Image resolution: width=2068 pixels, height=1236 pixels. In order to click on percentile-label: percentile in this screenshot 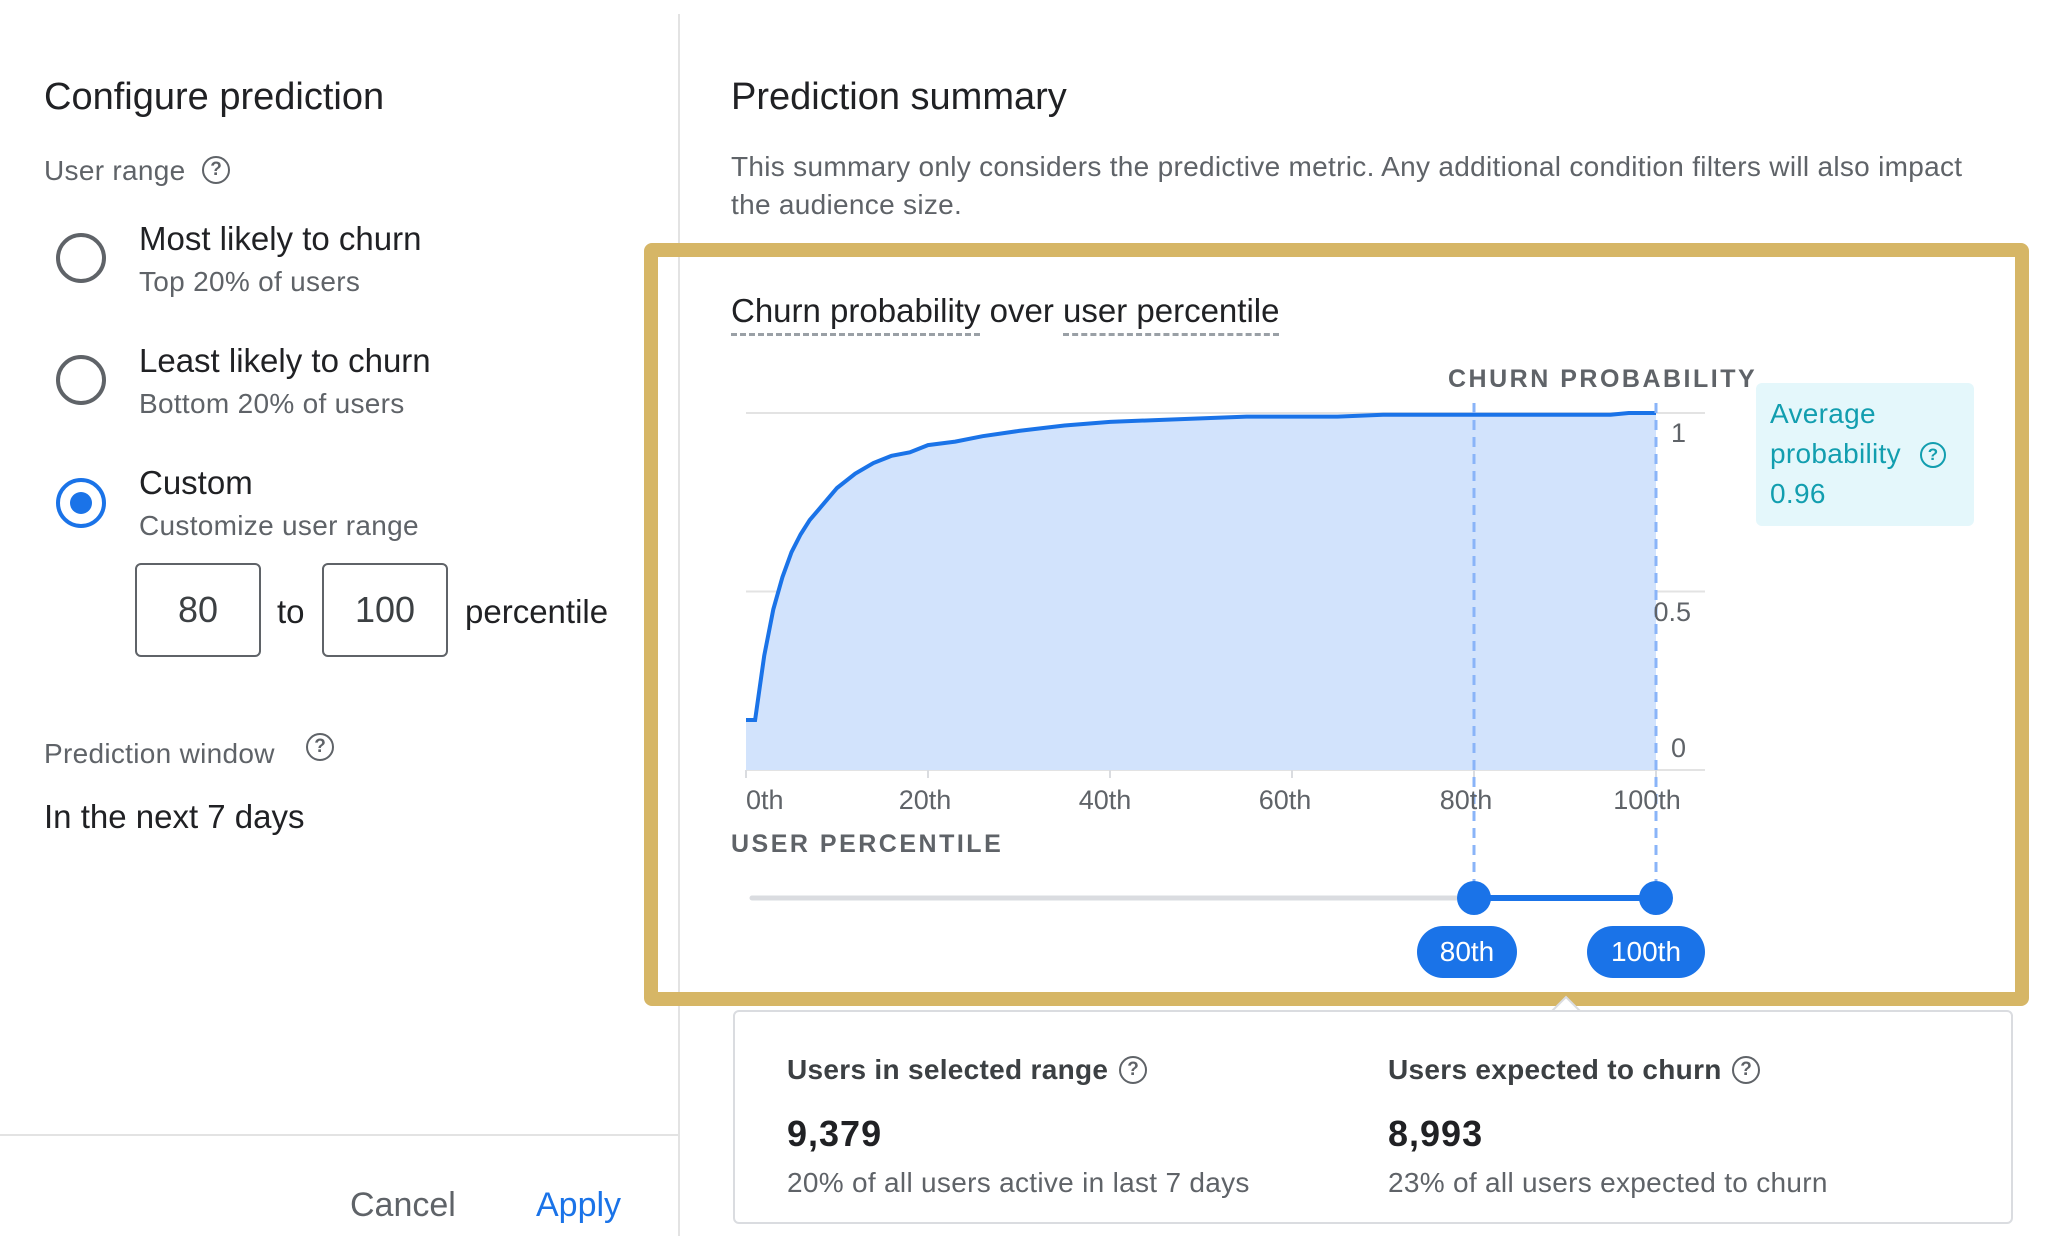, I will do `click(537, 611)`.